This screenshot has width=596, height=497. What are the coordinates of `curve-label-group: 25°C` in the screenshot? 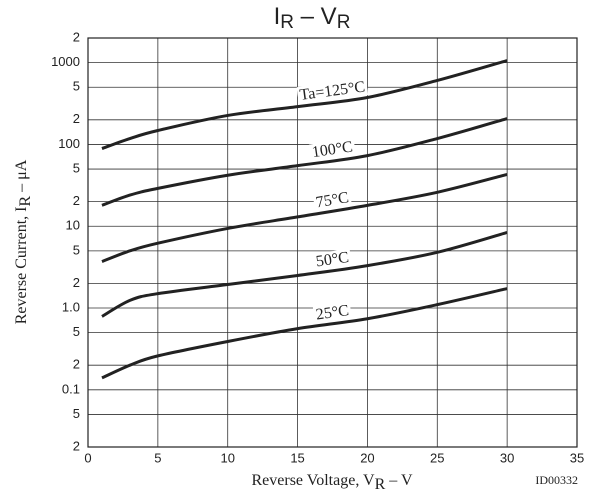 It's located at (332, 312).